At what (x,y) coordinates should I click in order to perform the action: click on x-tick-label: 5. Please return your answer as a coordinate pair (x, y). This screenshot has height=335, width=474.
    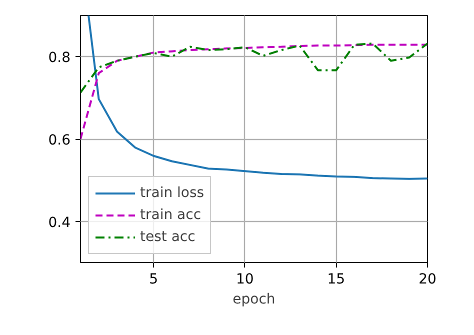
    Looking at the image, I should click on (153, 280).